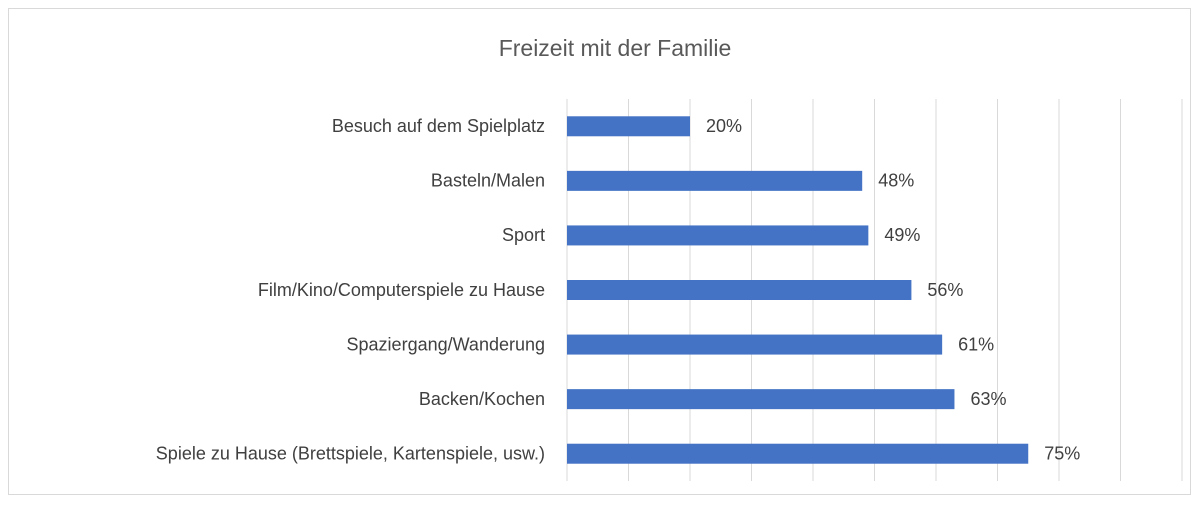  Describe the element at coordinates (902, 235) in the screenshot. I see `data-label: 49%` at that location.